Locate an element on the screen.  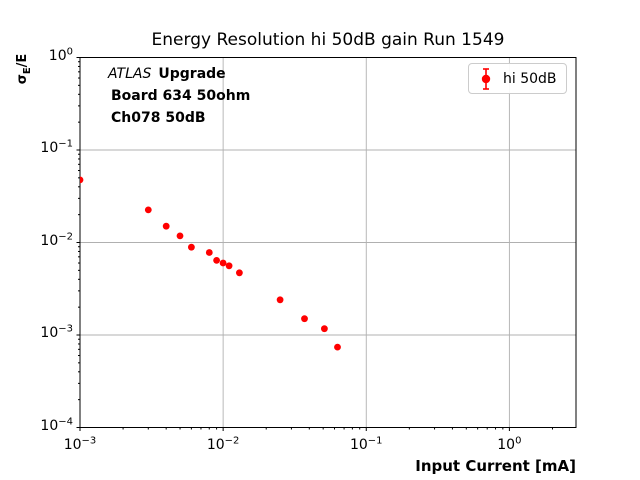
data-series is located at coordinates (210, 263).